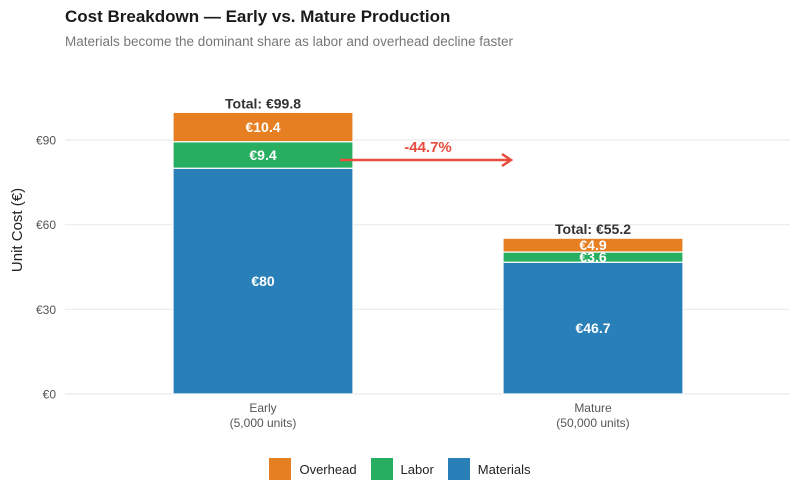  I want to click on change-annotation: -44.7%, so click(428, 147).